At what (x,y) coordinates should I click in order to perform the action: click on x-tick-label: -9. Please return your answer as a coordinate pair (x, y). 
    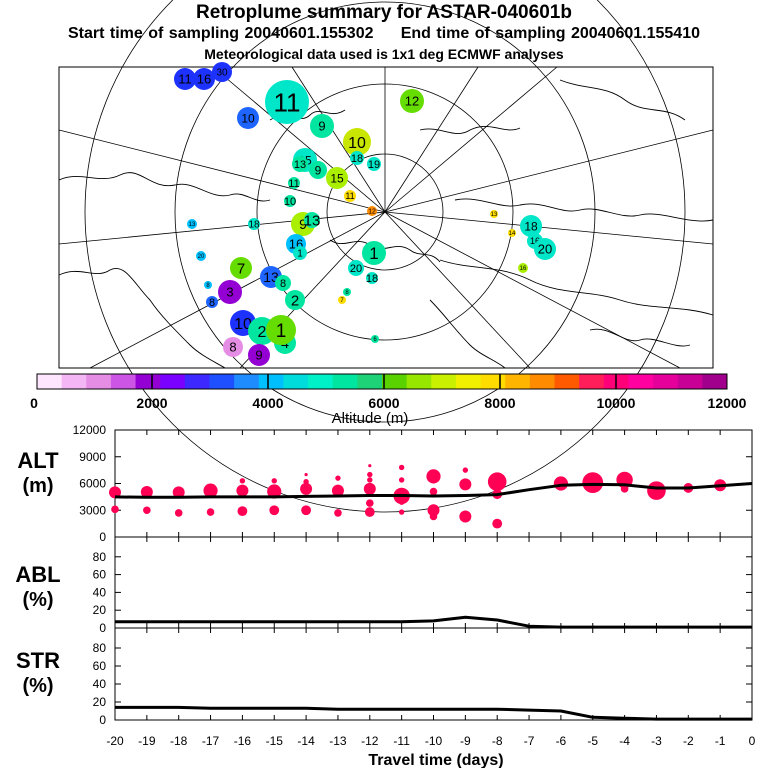
    Looking at the image, I should click on (465, 741).